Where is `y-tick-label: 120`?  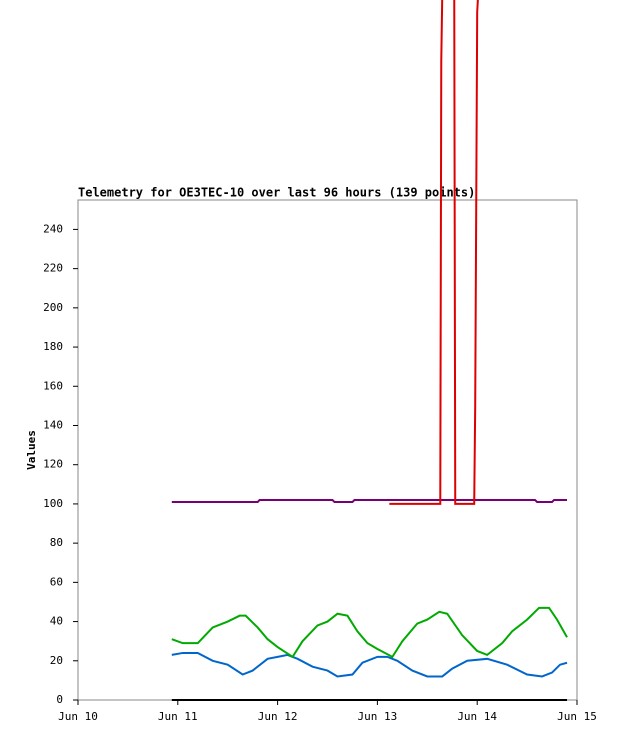
y-tick-label: 120 is located at coordinates (53, 464).